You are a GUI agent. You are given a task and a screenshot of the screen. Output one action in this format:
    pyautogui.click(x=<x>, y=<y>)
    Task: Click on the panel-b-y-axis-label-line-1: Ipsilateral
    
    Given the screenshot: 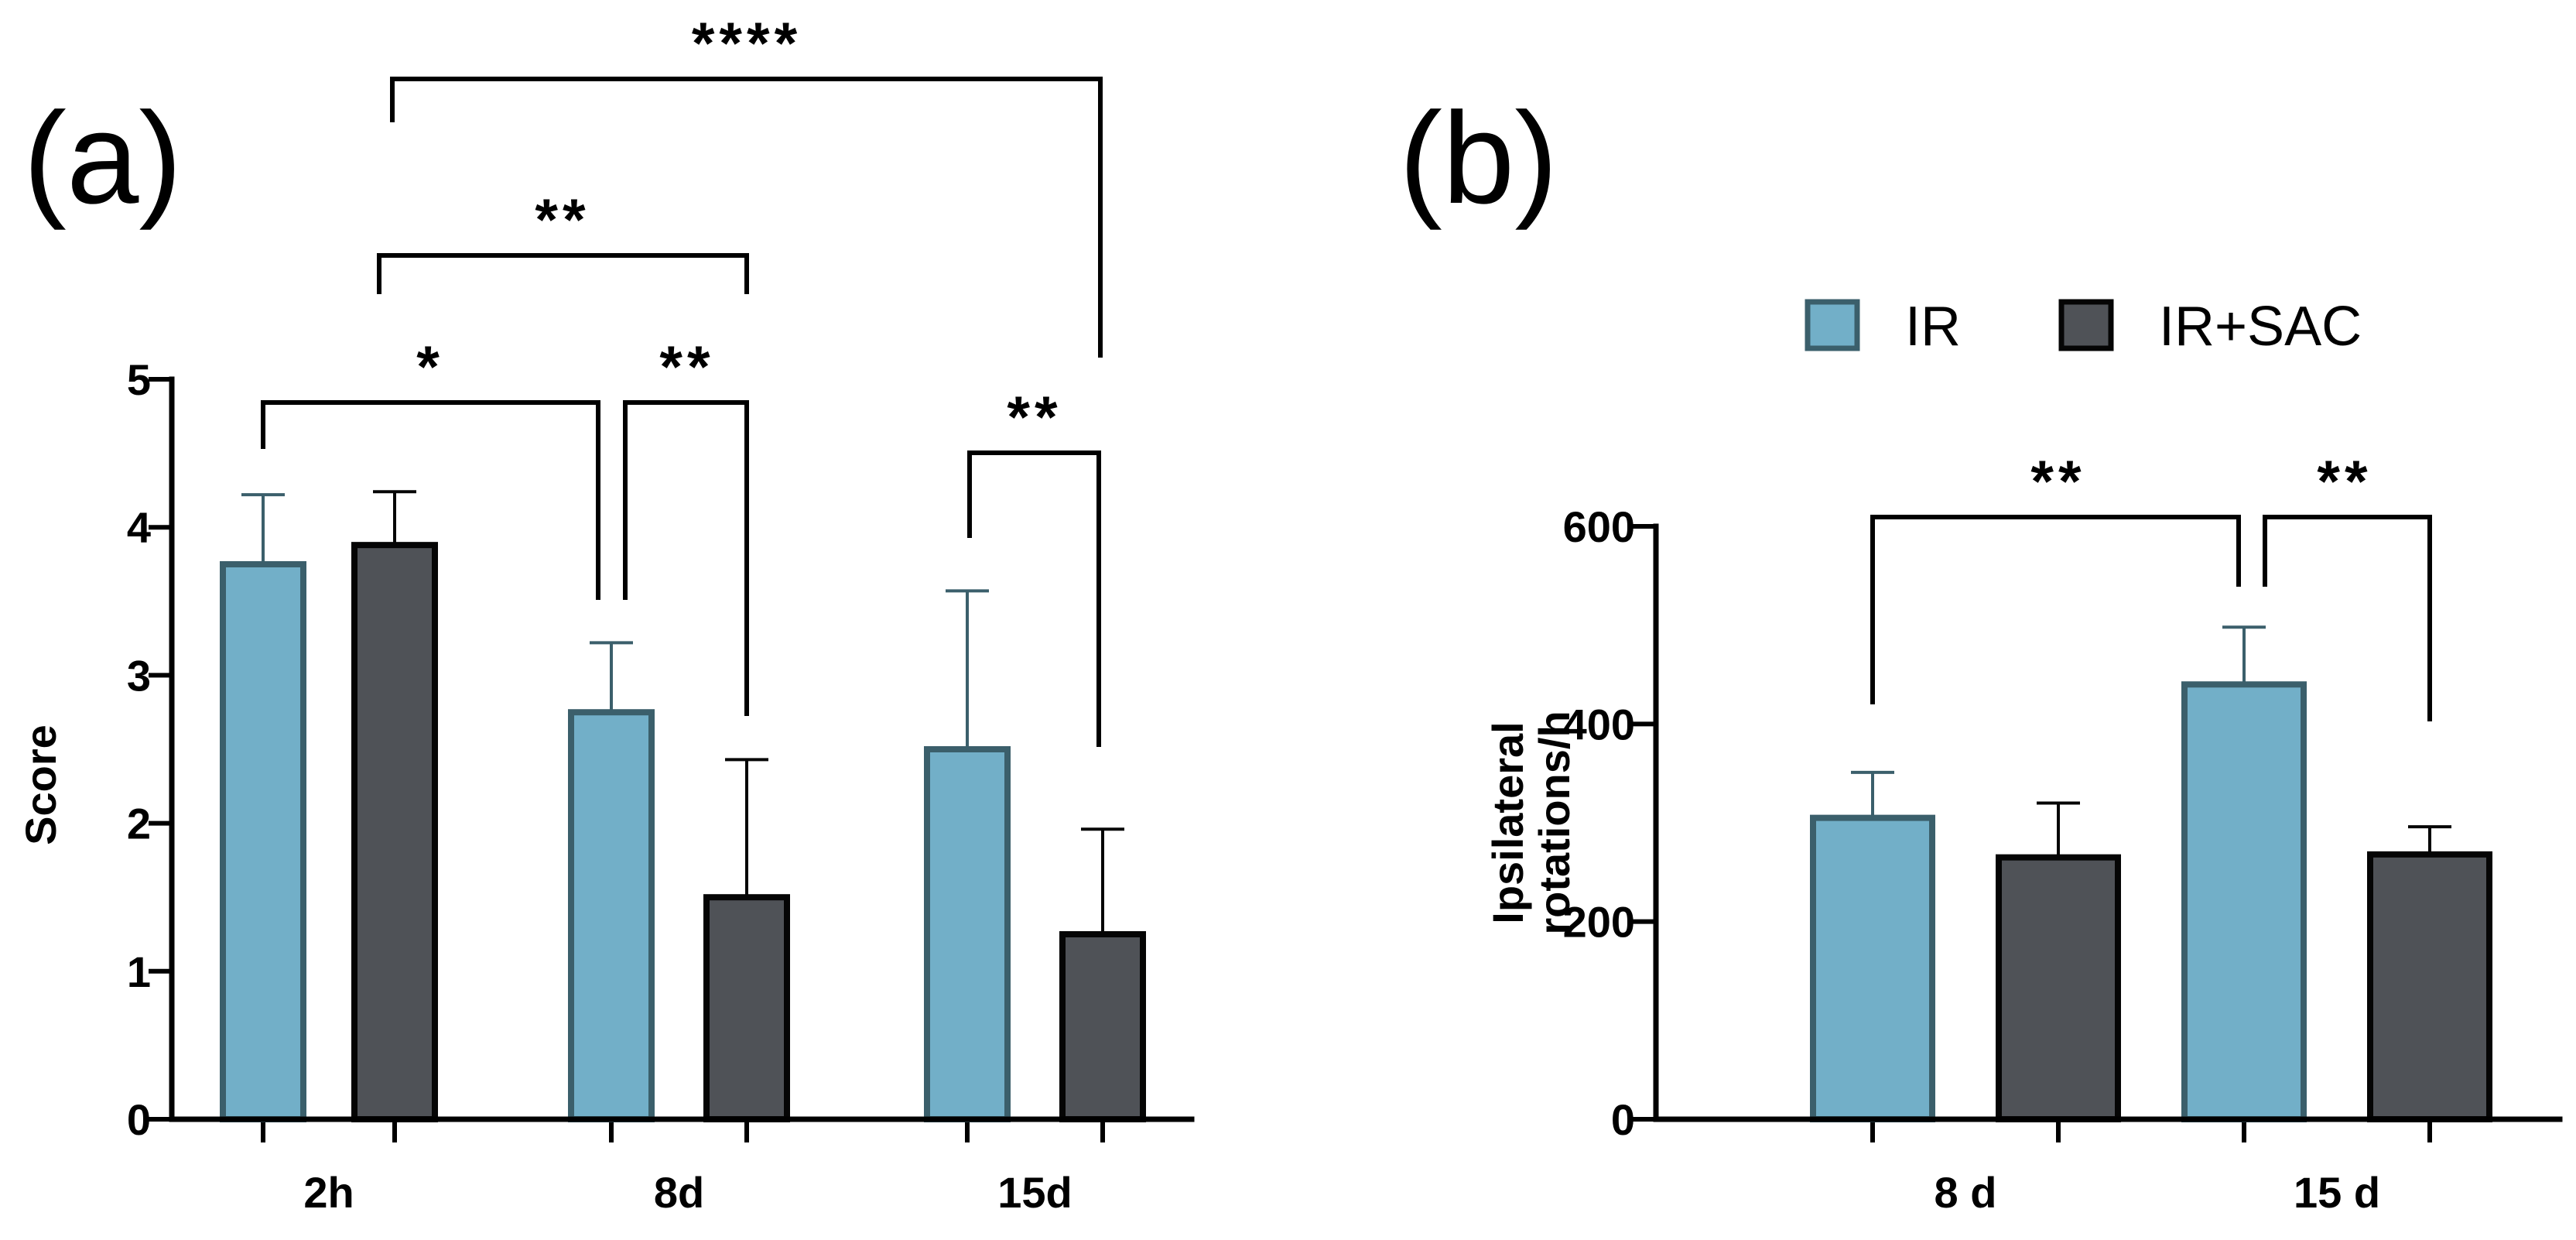 What is the action you would take?
    pyautogui.click(x=1508, y=822)
    